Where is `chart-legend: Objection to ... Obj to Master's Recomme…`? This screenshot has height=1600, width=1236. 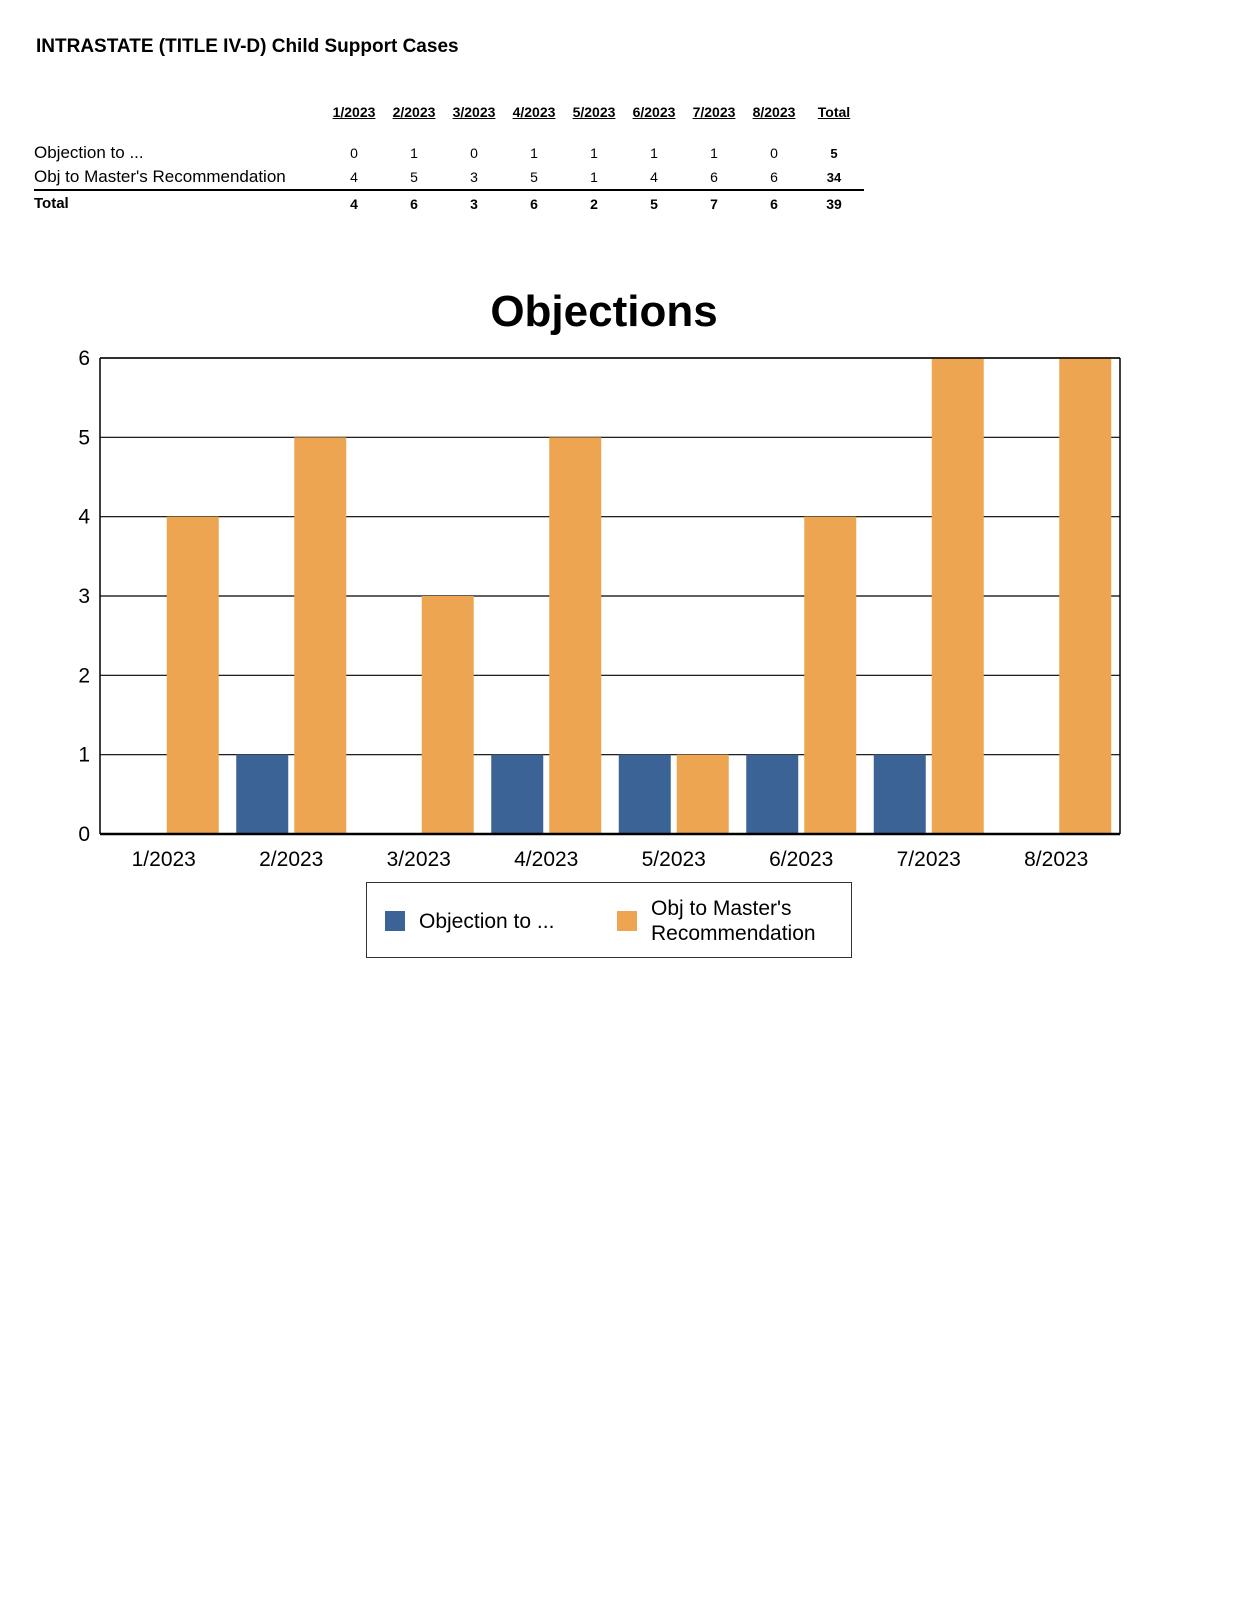
chart-legend: Objection to ... Obj to Master's Recomme… is located at coordinates (609, 920).